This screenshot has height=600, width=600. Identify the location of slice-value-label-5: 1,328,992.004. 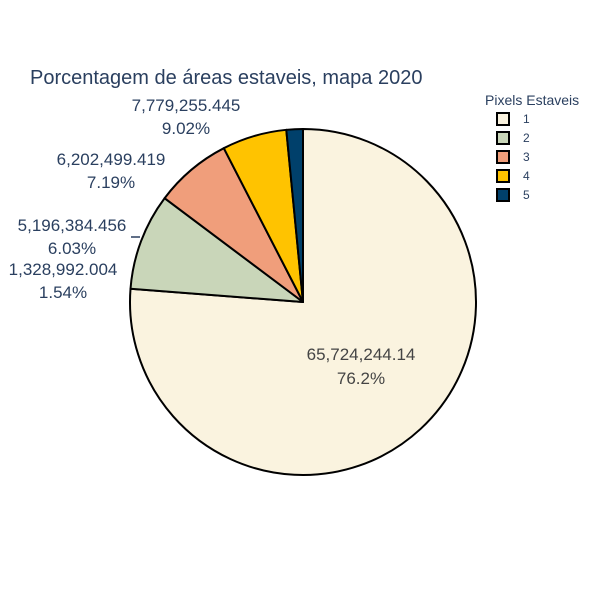
(63, 269).